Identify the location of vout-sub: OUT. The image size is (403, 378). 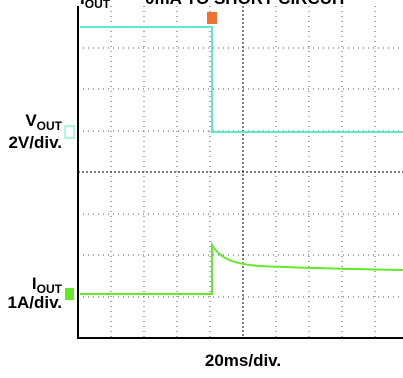
(50, 126).